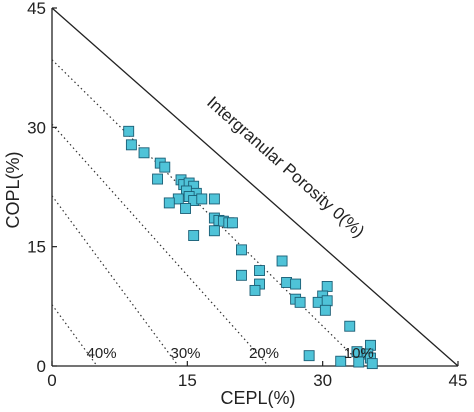 The image size is (474, 412). What do you see at coordinates (13, 189) in the screenshot?
I see `y-axis-label: COPL(%)` at bounding box center [13, 189].